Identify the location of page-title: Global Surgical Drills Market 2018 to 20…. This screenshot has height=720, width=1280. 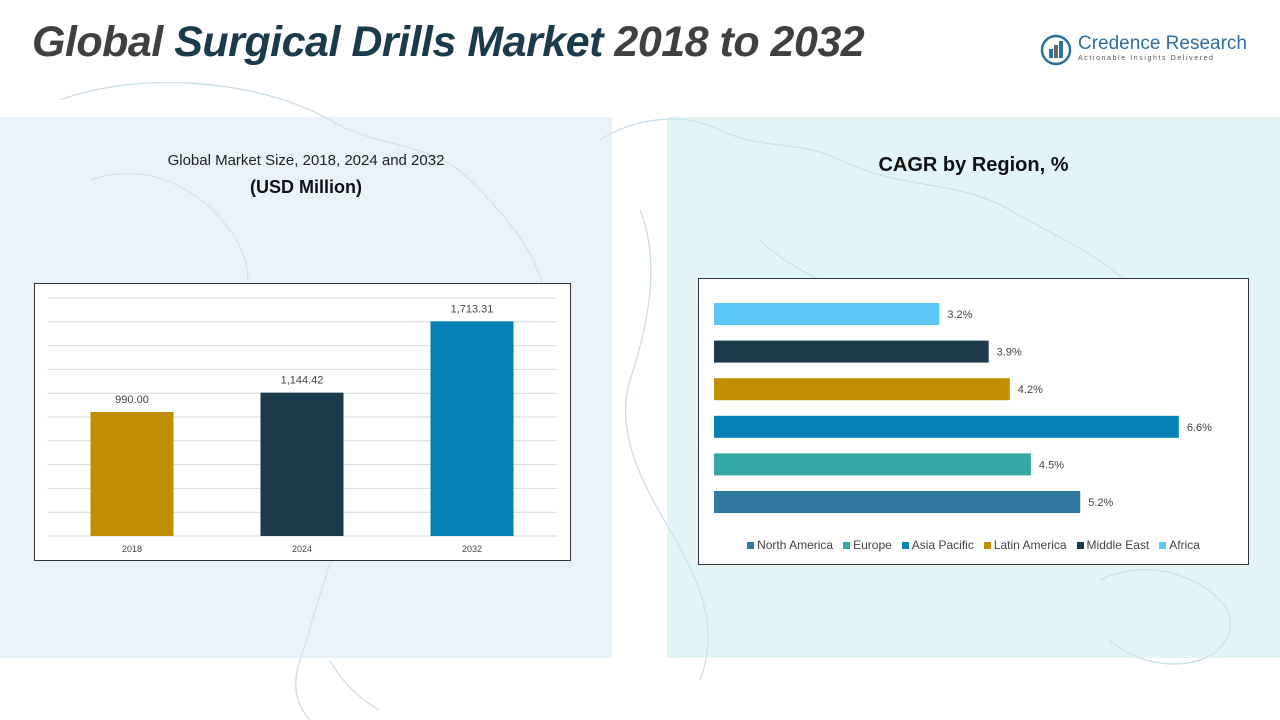
(448, 42).